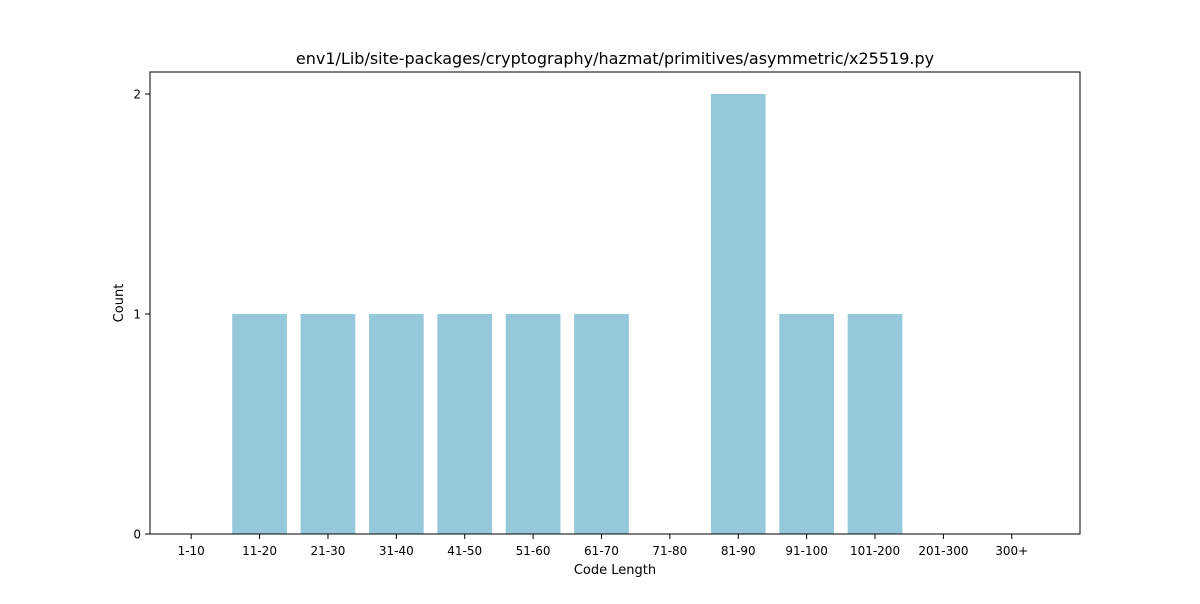  What do you see at coordinates (119, 303) in the screenshot?
I see `y-axis-label: Count` at bounding box center [119, 303].